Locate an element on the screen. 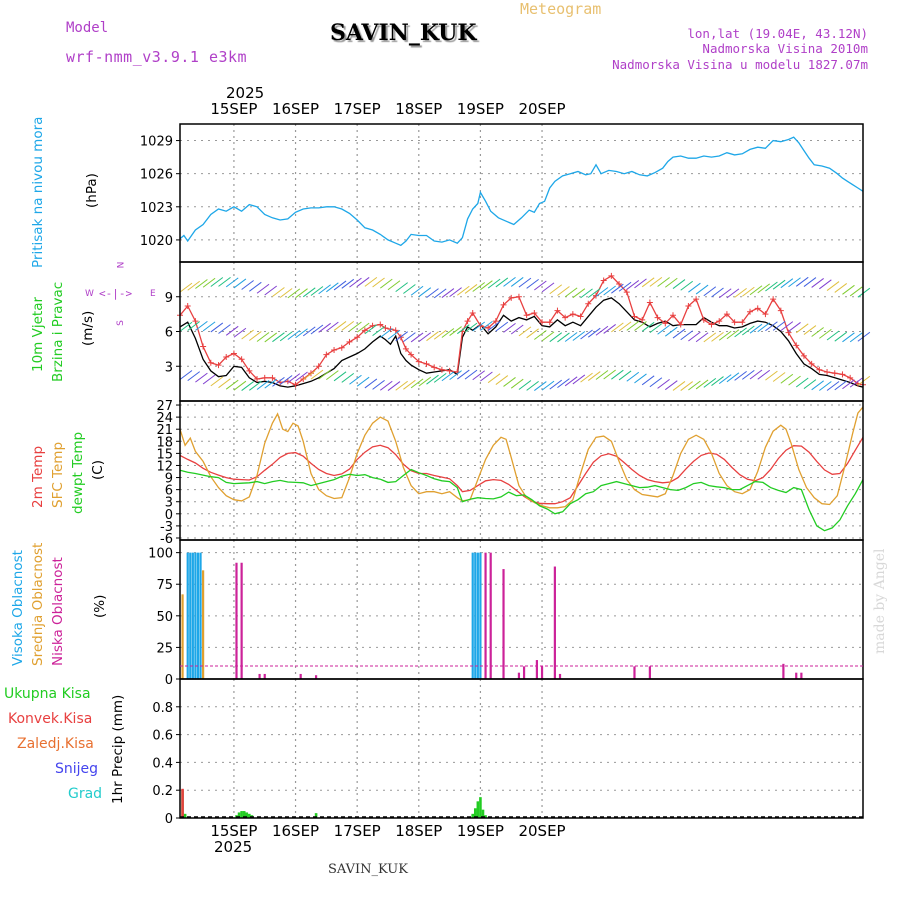  elevation: Nadmorska Visina 2010m is located at coordinates (785, 48).